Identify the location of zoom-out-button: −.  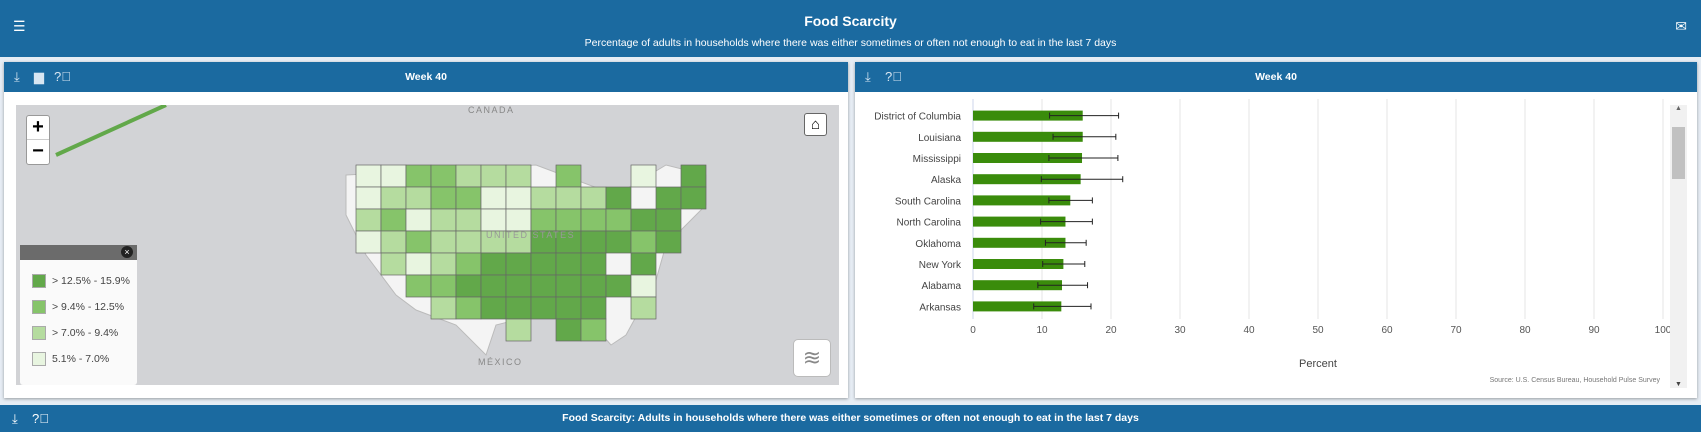
(38, 151).